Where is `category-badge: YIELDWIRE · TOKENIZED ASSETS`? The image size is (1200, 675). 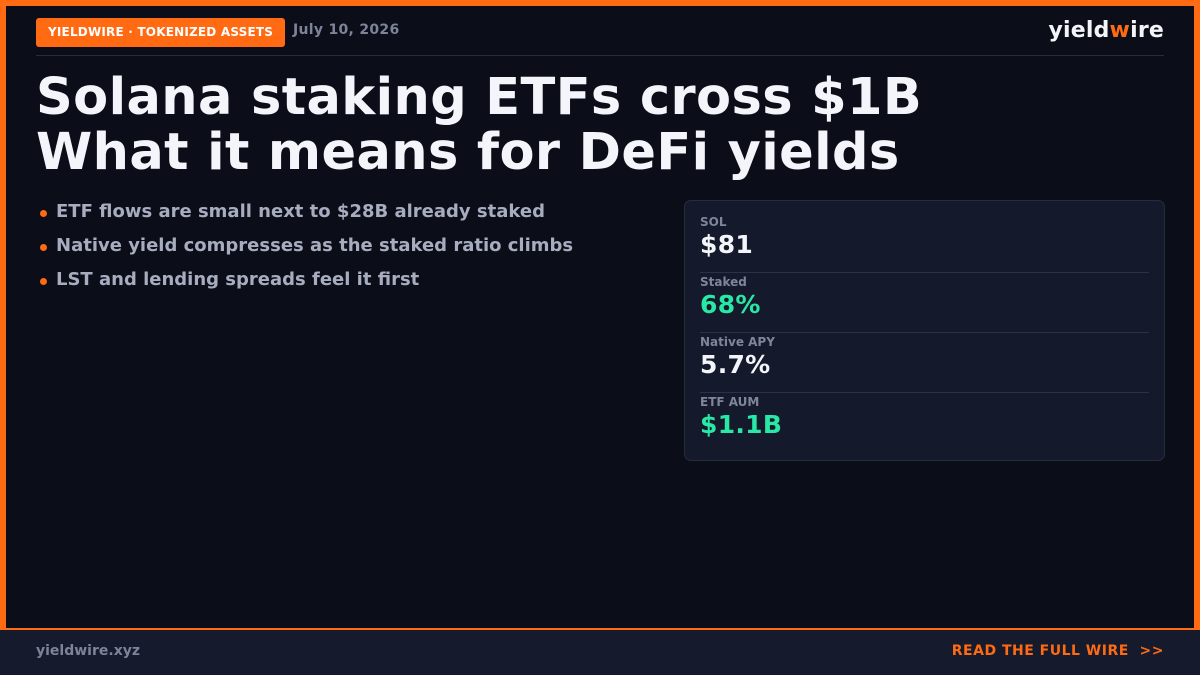 category-badge: YIELDWIRE · TOKENIZED ASSETS is located at coordinates (161, 32).